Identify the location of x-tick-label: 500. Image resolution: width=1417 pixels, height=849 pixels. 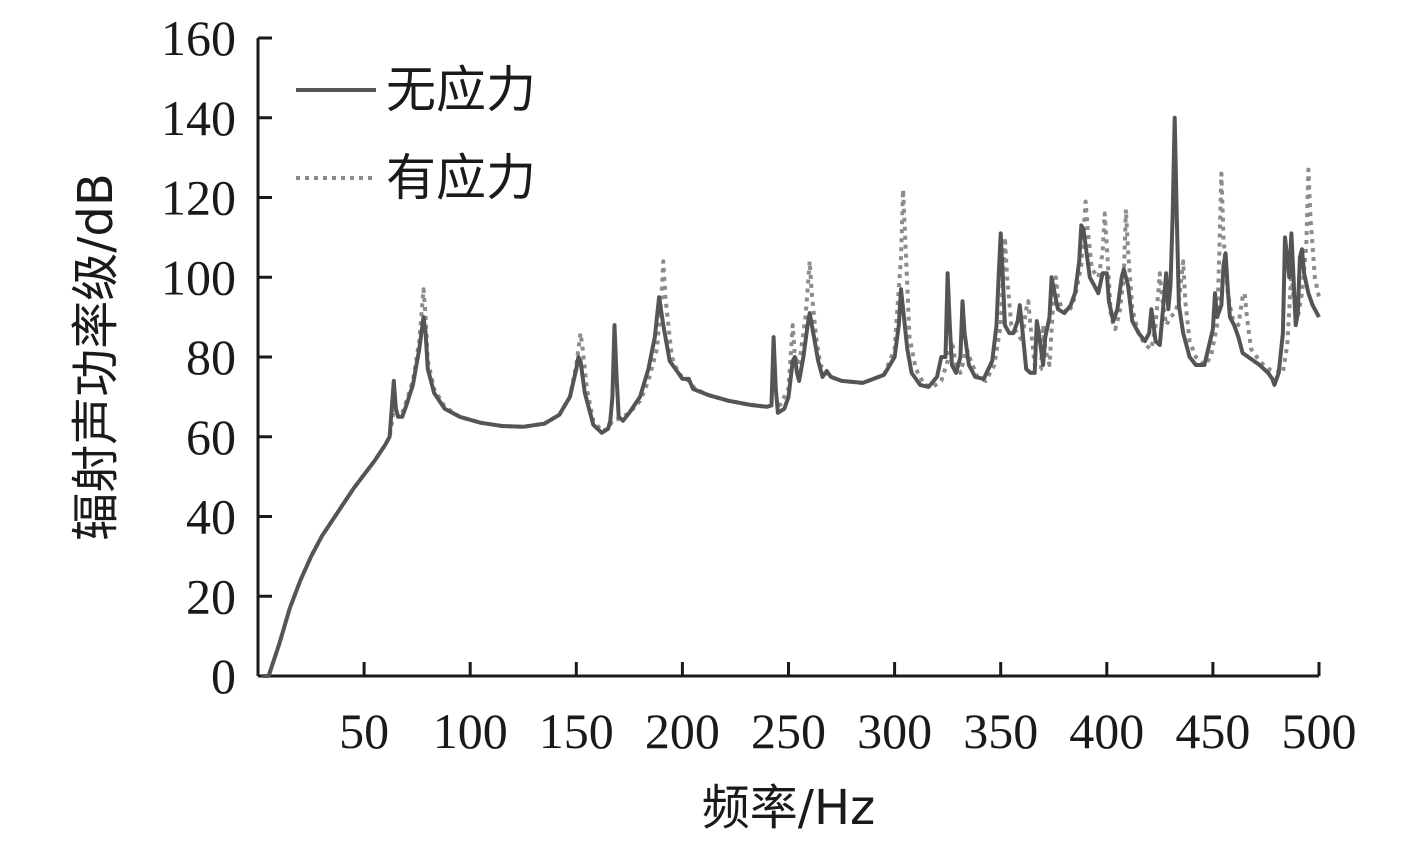
(1319, 731).